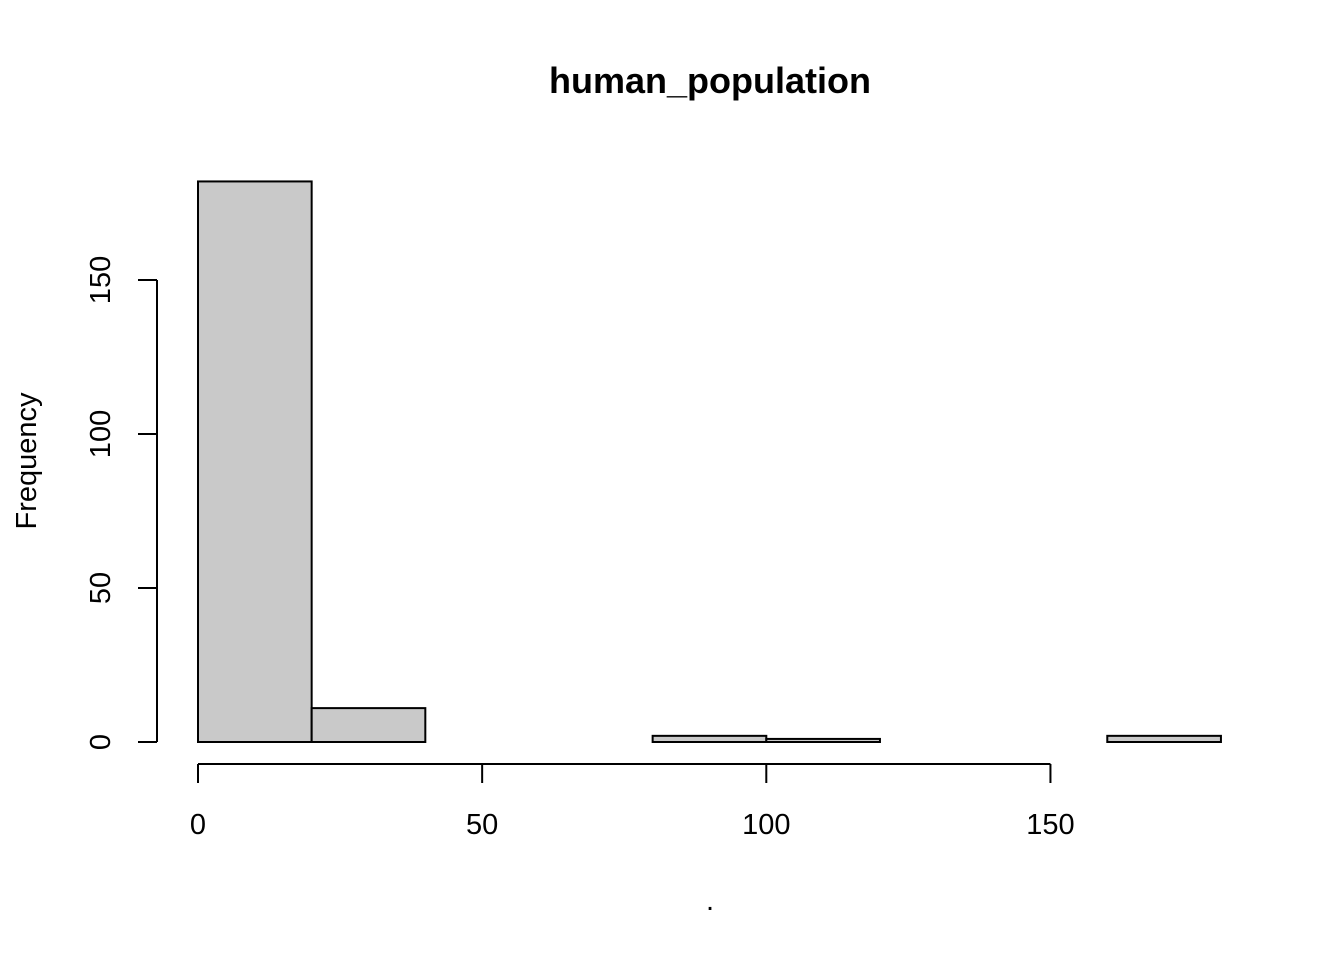 This screenshot has width=1344, height=960. I want to click on y-tick-label: 100, so click(101, 434).